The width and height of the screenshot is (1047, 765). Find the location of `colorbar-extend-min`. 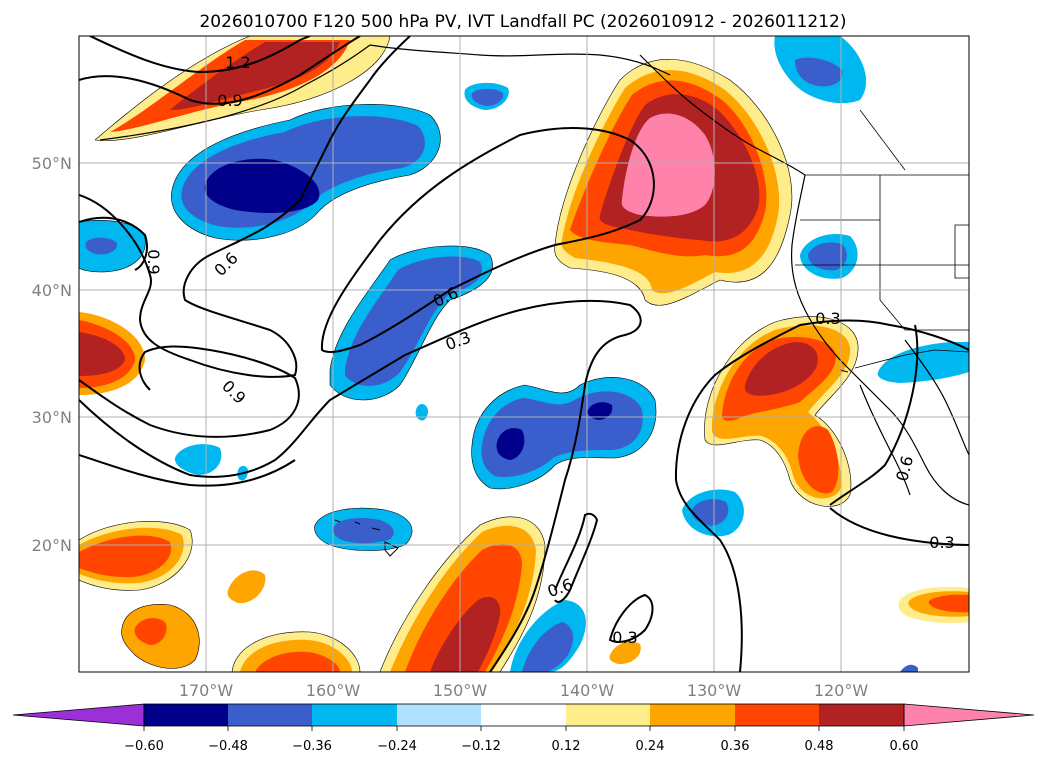

colorbar-extend-min is located at coordinates (78, 715).